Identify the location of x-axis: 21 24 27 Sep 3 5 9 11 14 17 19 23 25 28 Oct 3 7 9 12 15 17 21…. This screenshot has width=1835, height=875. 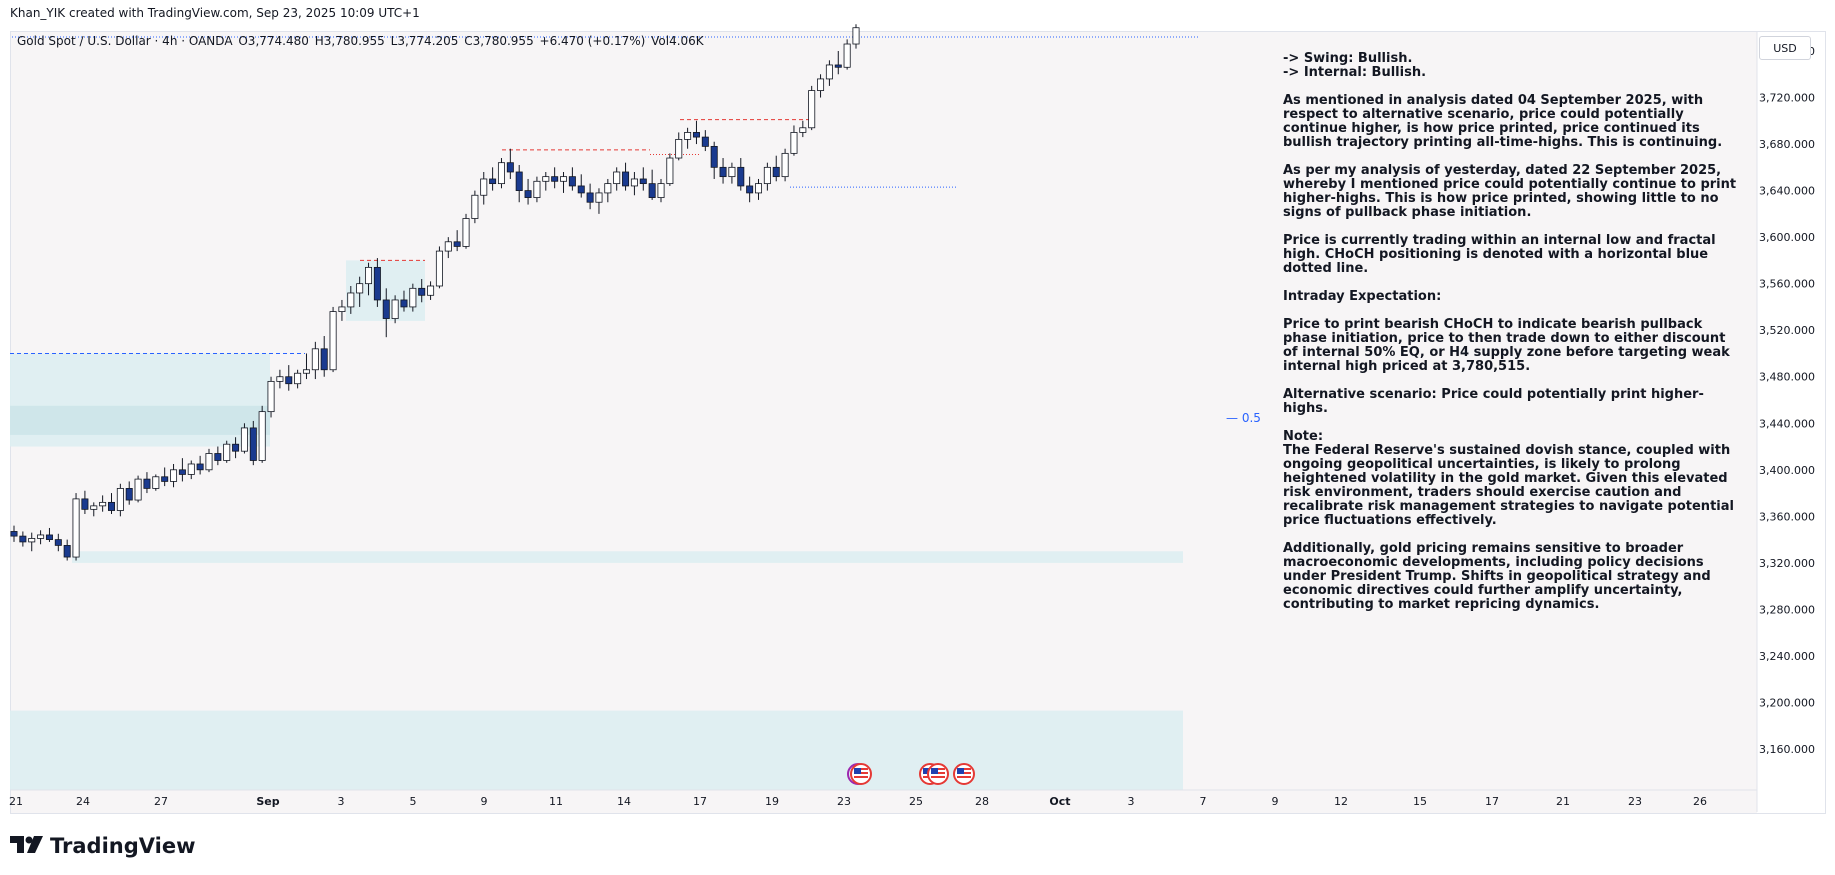
(883, 798).